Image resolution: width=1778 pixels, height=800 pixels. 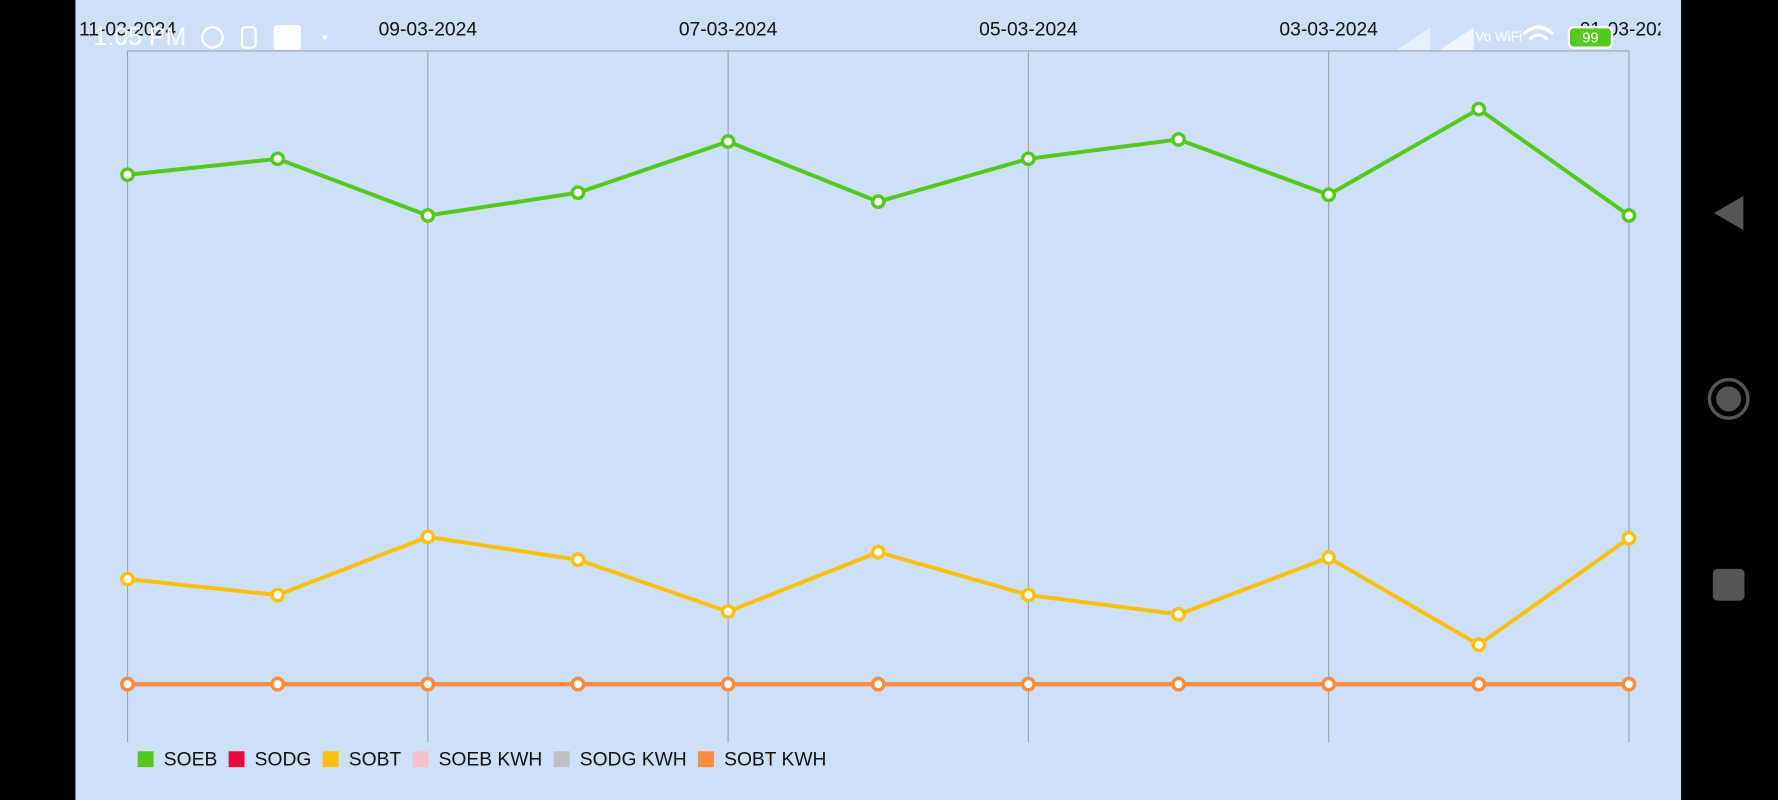 I want to click on recents-button, so click(x=1728, y=584).